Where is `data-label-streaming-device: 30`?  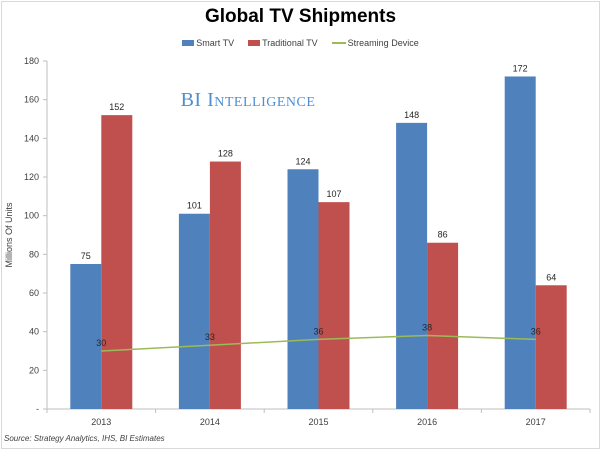 data-label-streaming-device: 30 is located at coordinates (101, 343).